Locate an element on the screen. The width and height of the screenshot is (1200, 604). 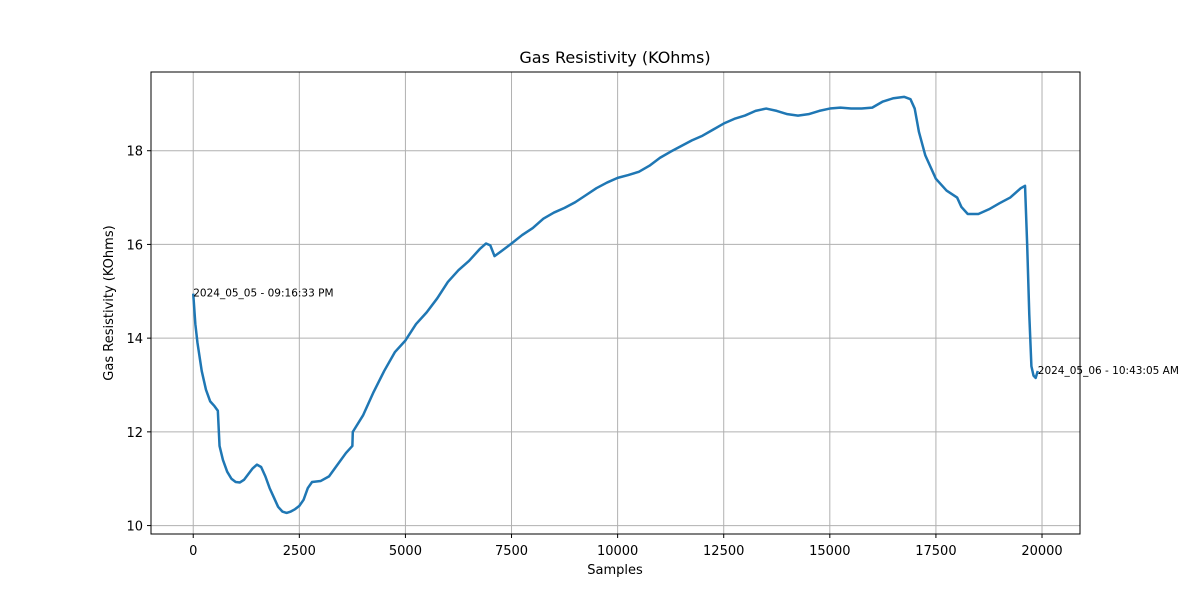
x-tick-label: 10000 is located at coordinates (617, 551).